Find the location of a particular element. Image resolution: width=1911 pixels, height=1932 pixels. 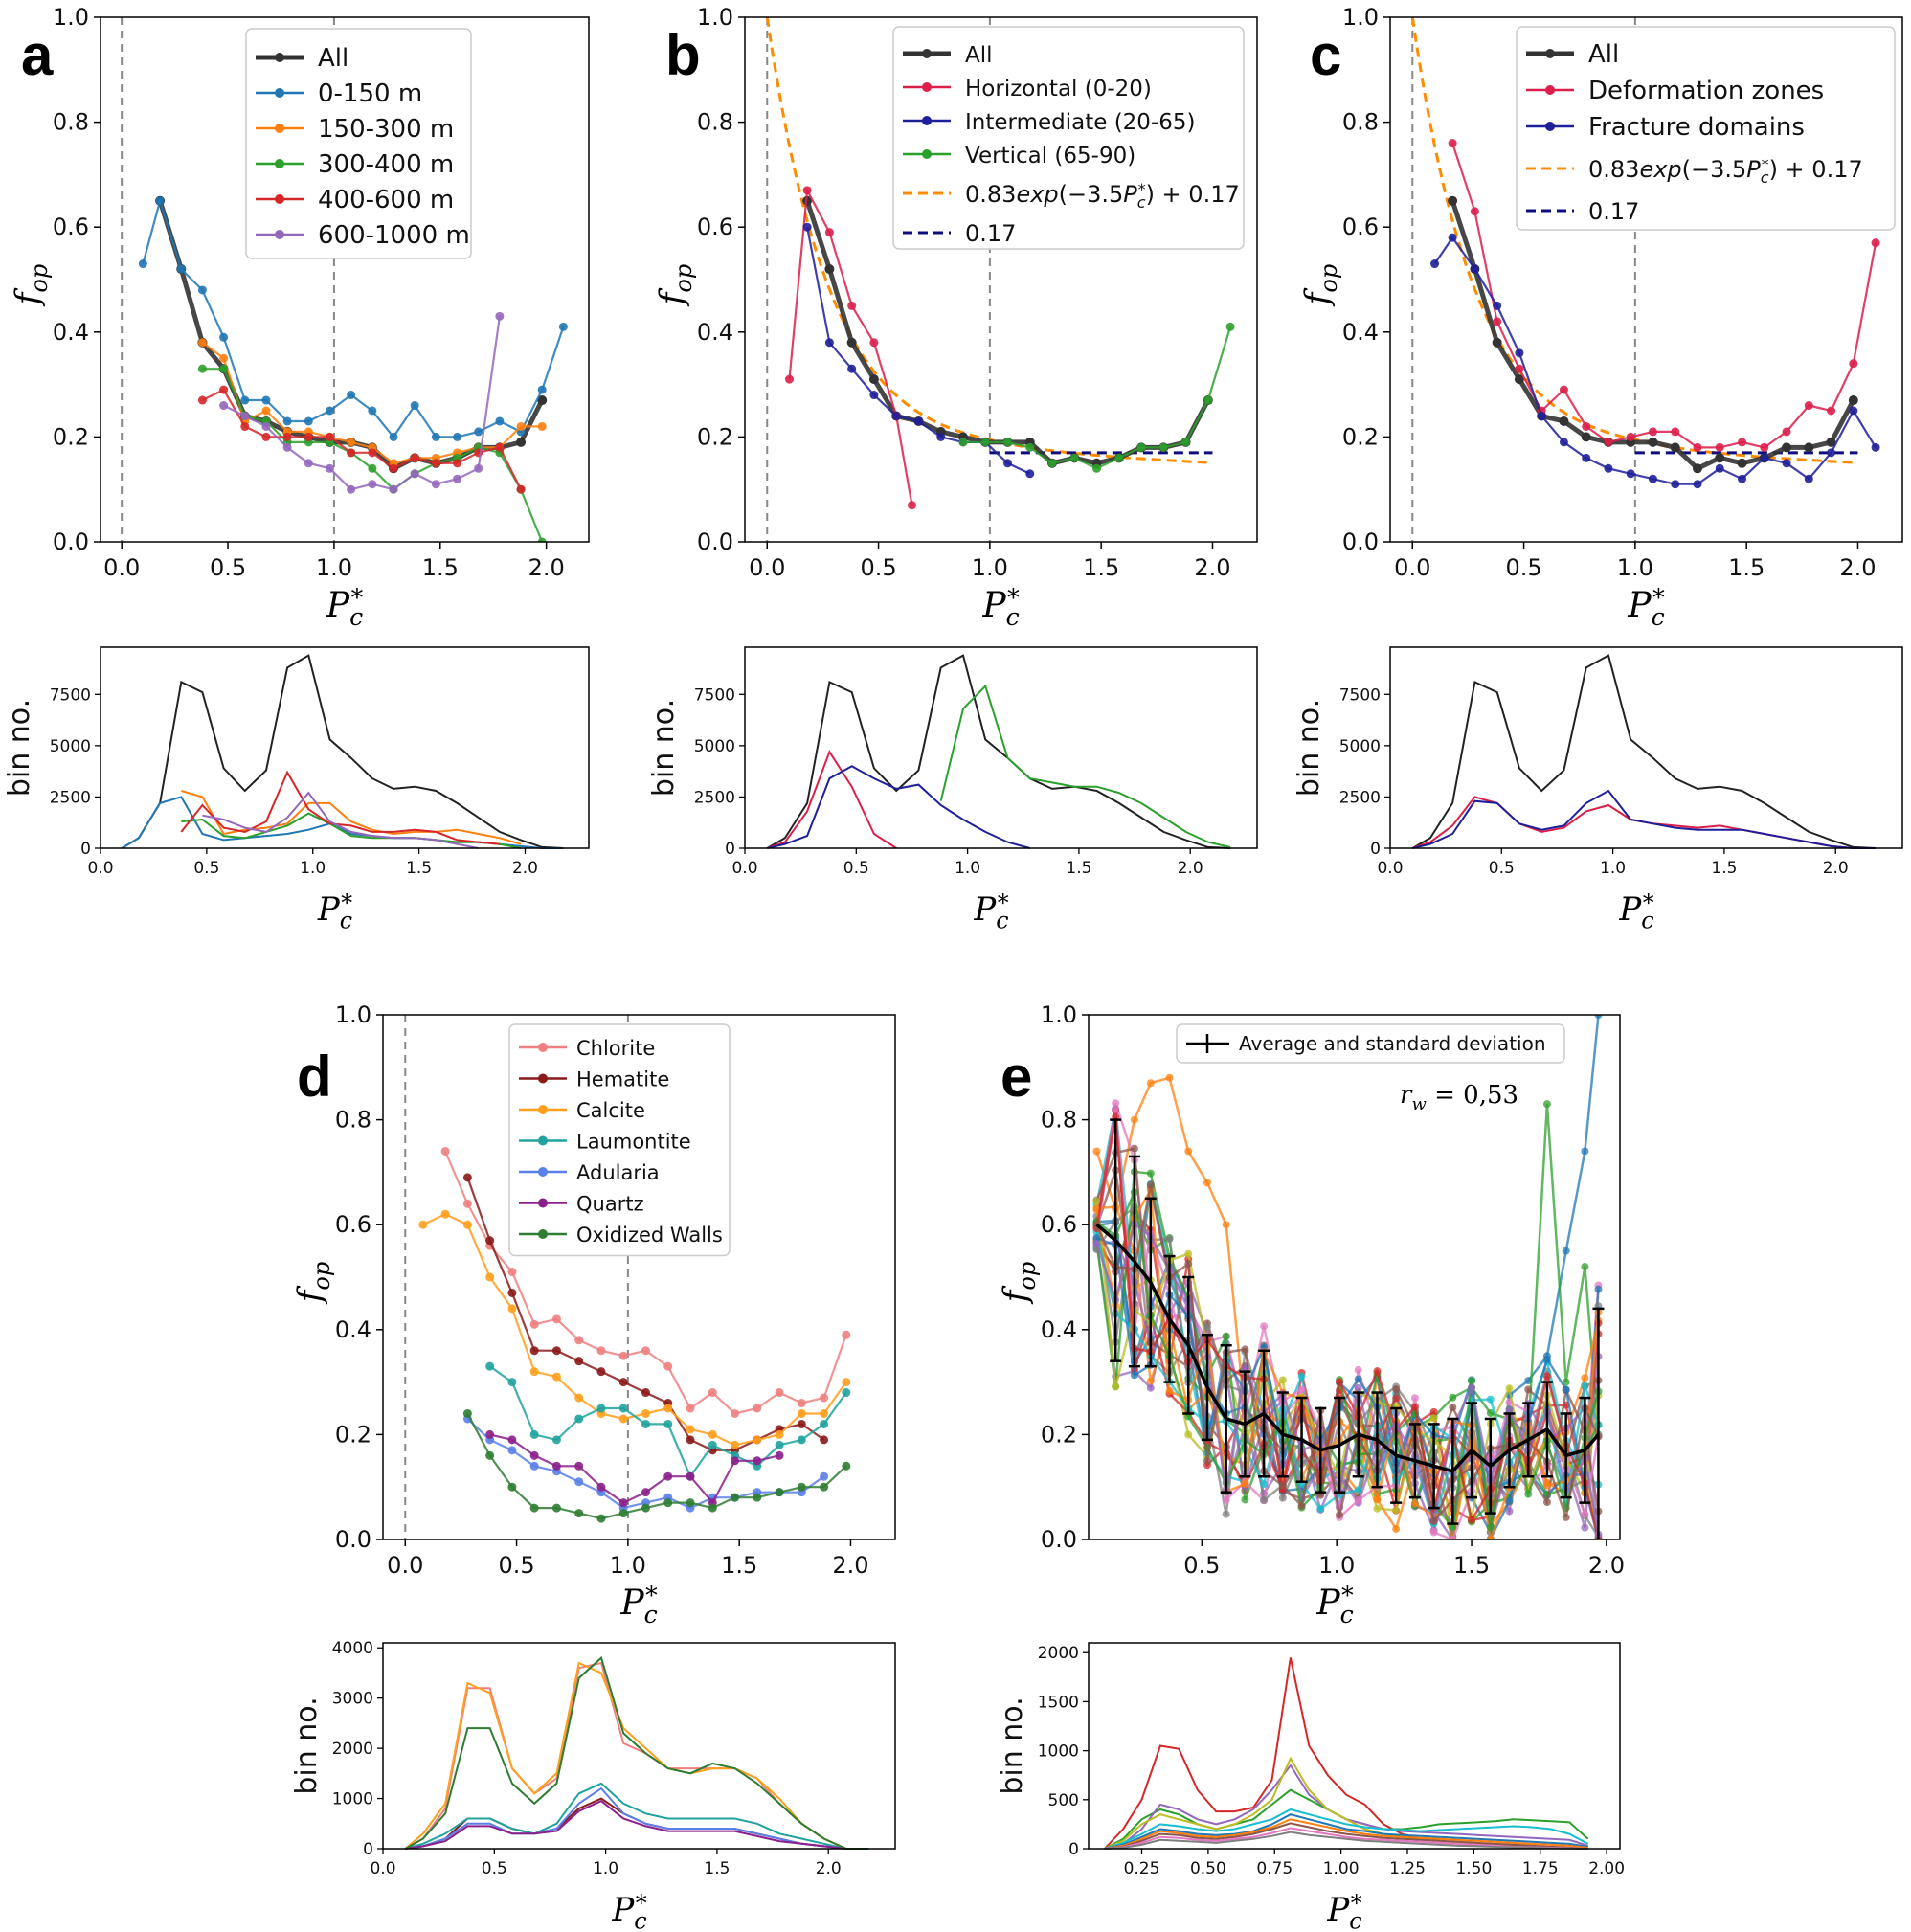

panel-letter-d: d is located at coordinates (314, 1077).